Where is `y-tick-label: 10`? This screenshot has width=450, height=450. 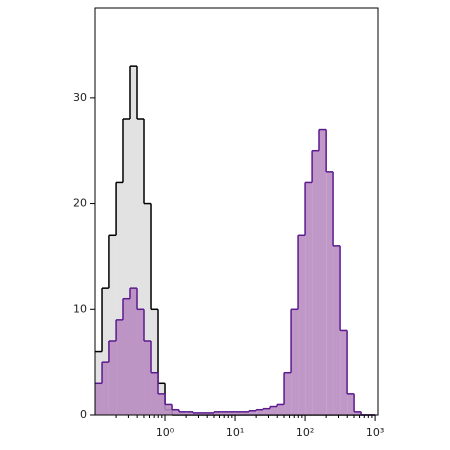 y-tick-label: 10 is located at coordinates (80, 308).